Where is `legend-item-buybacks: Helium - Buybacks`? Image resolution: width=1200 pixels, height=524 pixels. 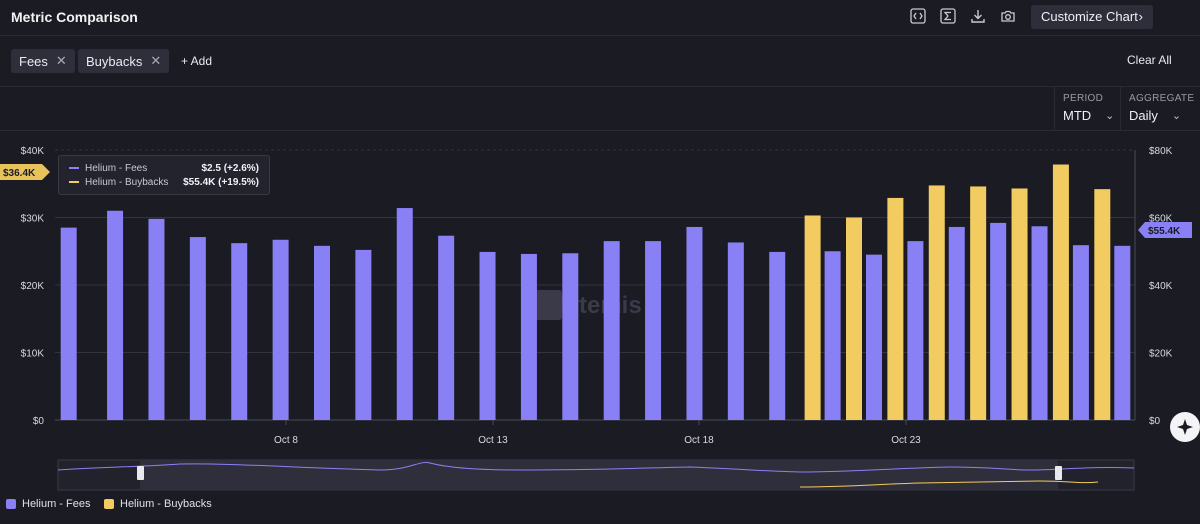 legend-item-buybacks: Helium - Buybacks is located at coordinates (158, 504).